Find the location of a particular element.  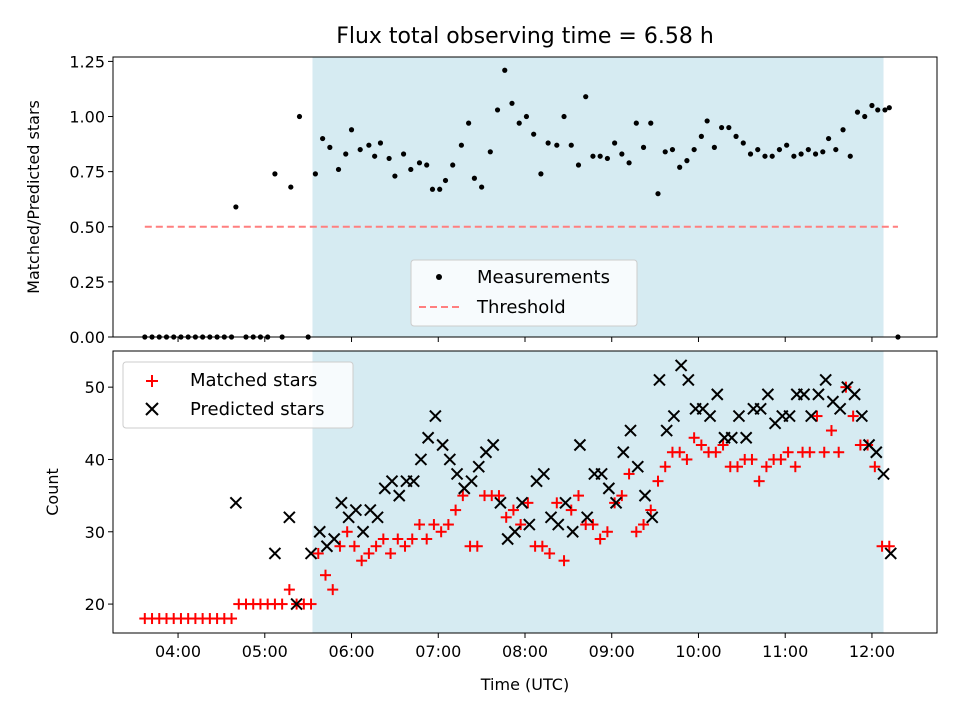

x-tick-label: 07:00 is located at coordinates (438, 651).